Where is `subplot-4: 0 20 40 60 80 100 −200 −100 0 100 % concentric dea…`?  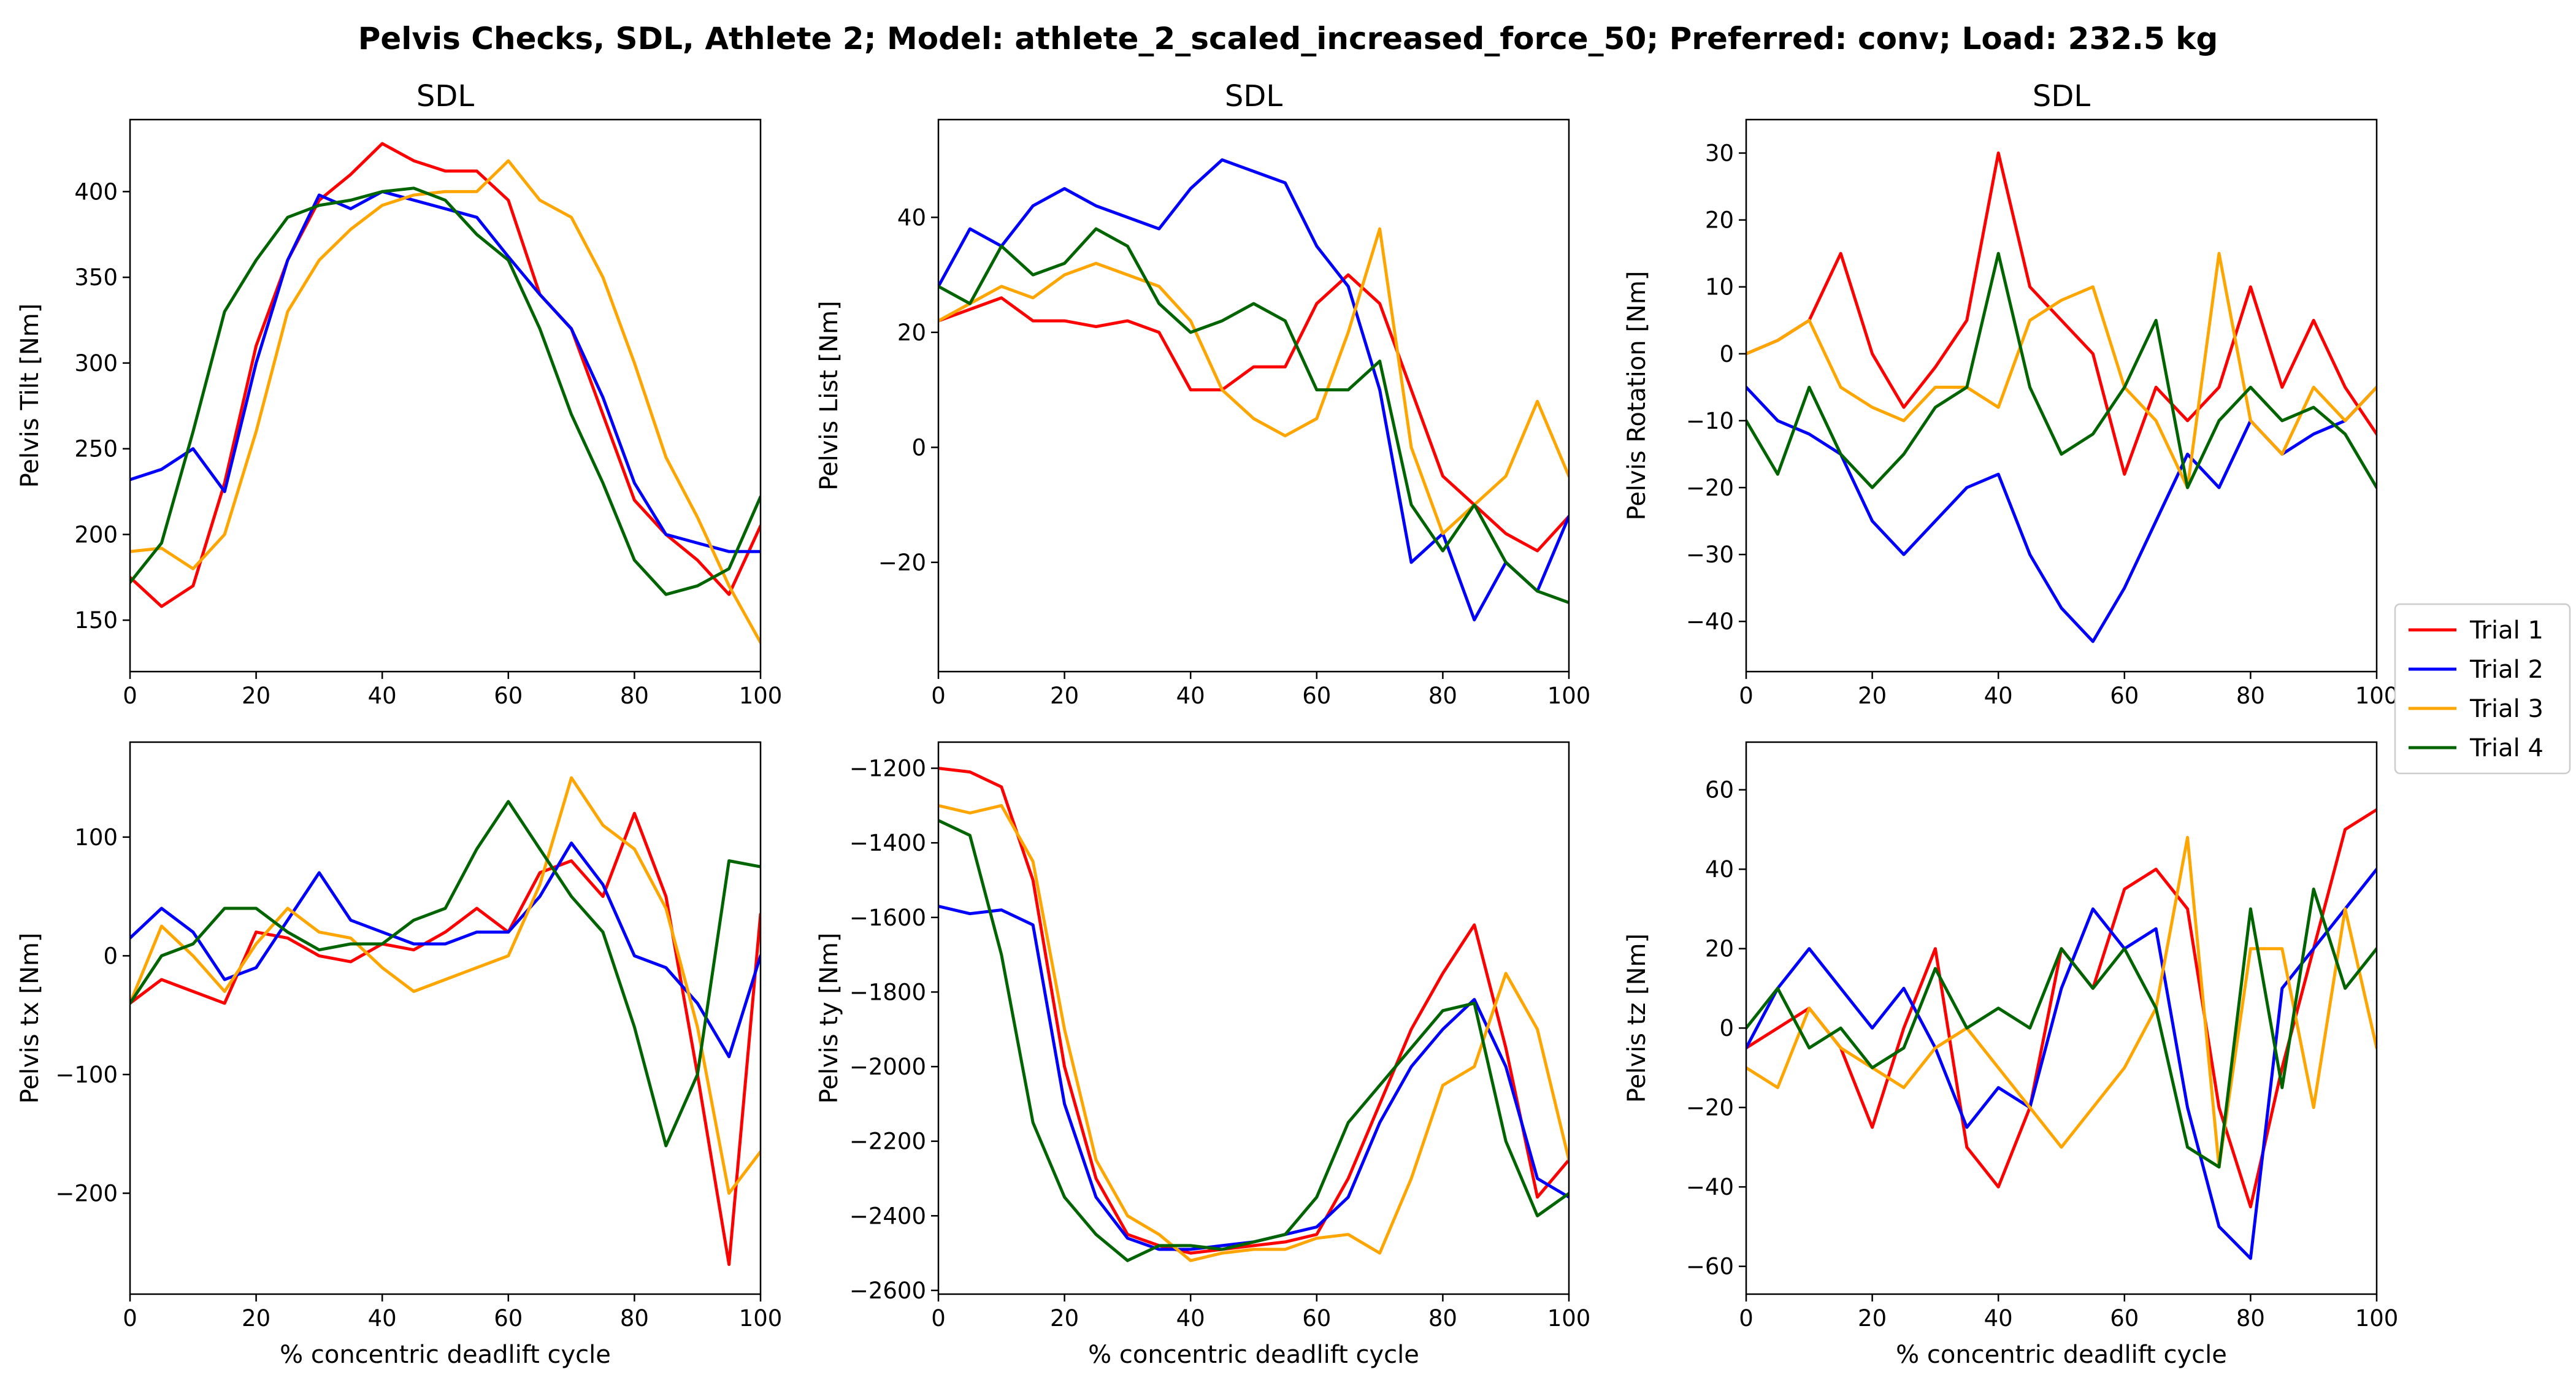
subplot-4: 0 20 40 60 80 100 −200 −100 0 100 % concentric dea… is located at coordinates (399, 1055).